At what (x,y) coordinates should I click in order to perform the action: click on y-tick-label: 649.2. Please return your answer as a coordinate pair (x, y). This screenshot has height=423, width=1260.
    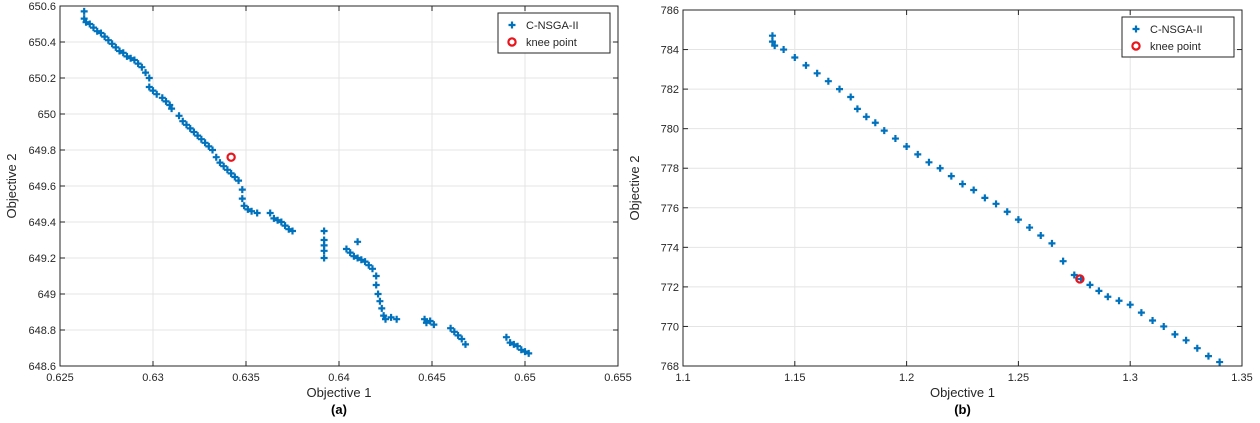
    Looking at the image, I should click on (42, 259).